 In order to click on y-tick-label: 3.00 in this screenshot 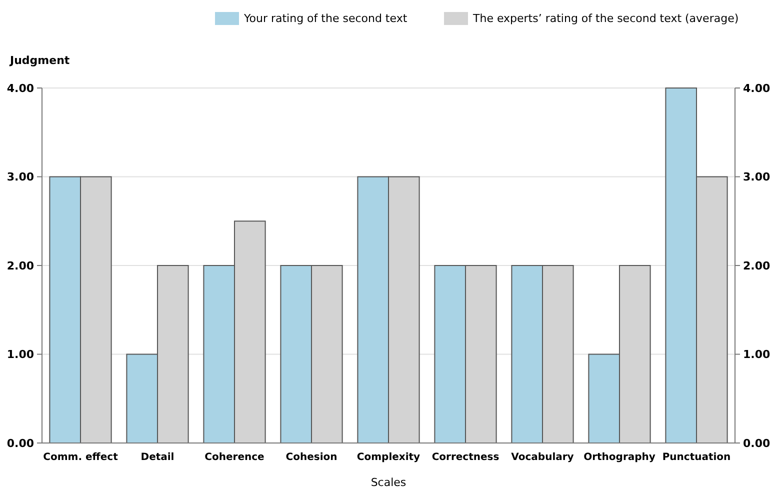, I will do `click(20, 177)`.